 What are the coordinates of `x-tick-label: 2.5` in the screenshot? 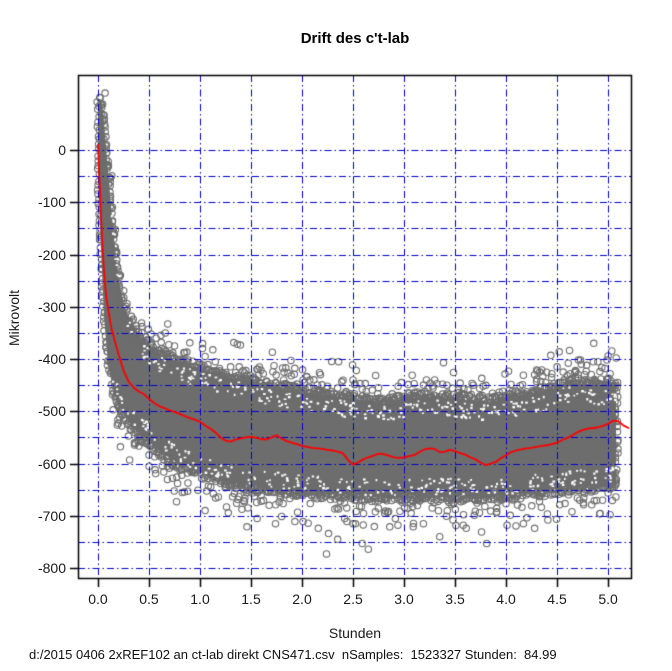 It's located at (353, 599).